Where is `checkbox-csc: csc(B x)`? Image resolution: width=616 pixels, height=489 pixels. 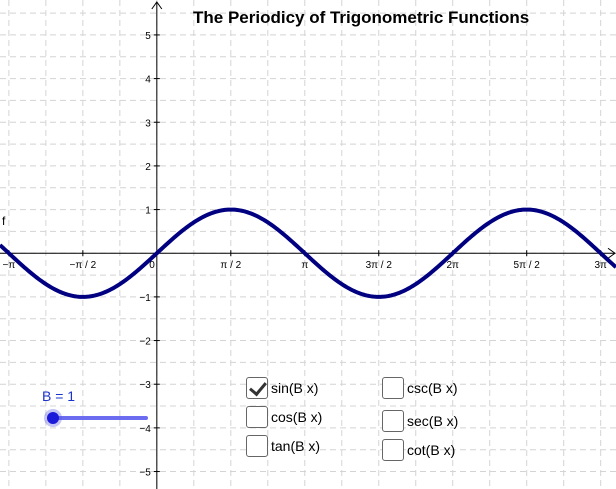 checkbox-csc: csc(B x) is located at coordinates (420, 388).